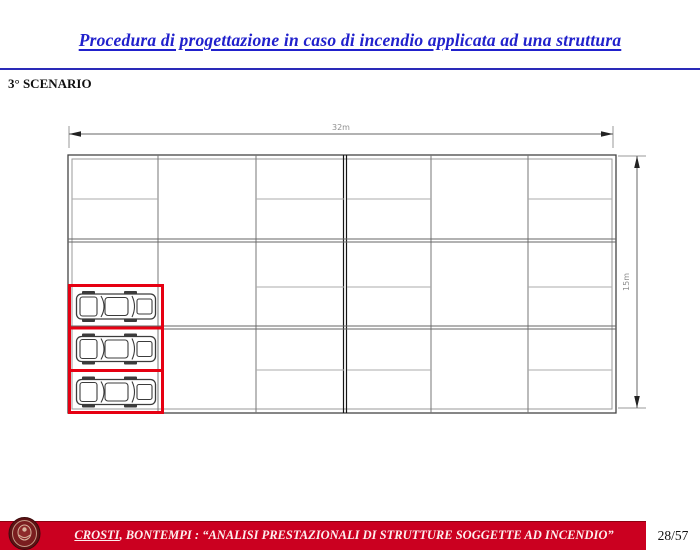 Image resolution: width=700 pixels, height=555 pixels. I want to click on highlighted-stalls, so click(116, 349).